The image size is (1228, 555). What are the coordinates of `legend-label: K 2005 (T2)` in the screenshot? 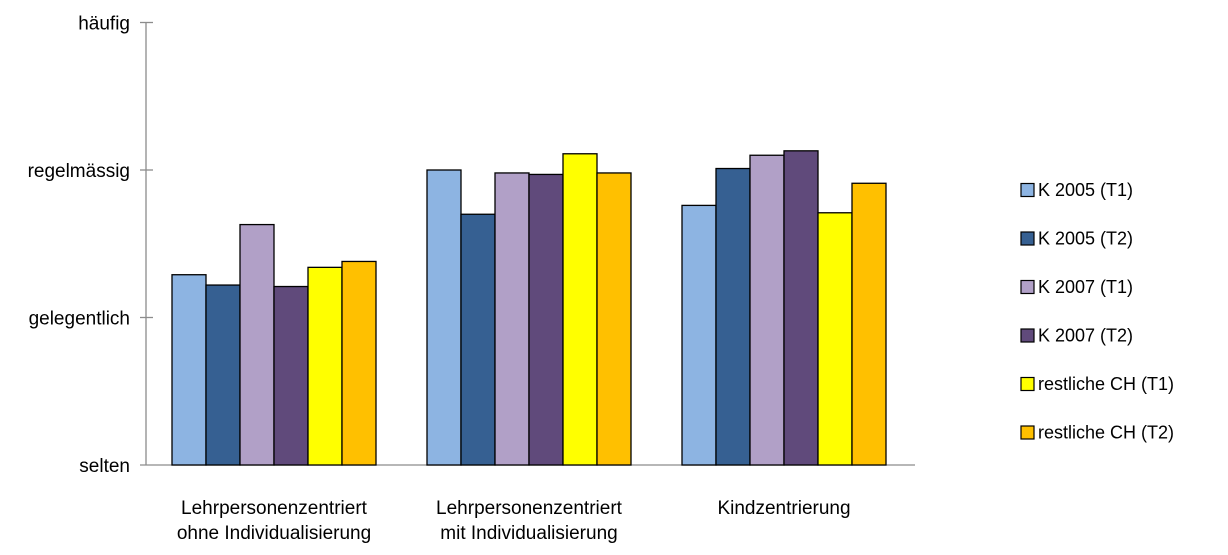 It's located at (1085, 239).